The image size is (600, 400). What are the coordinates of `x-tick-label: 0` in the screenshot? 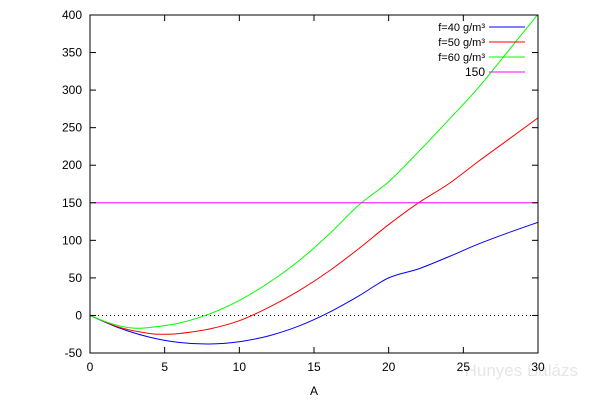 It's located at (90, 367).